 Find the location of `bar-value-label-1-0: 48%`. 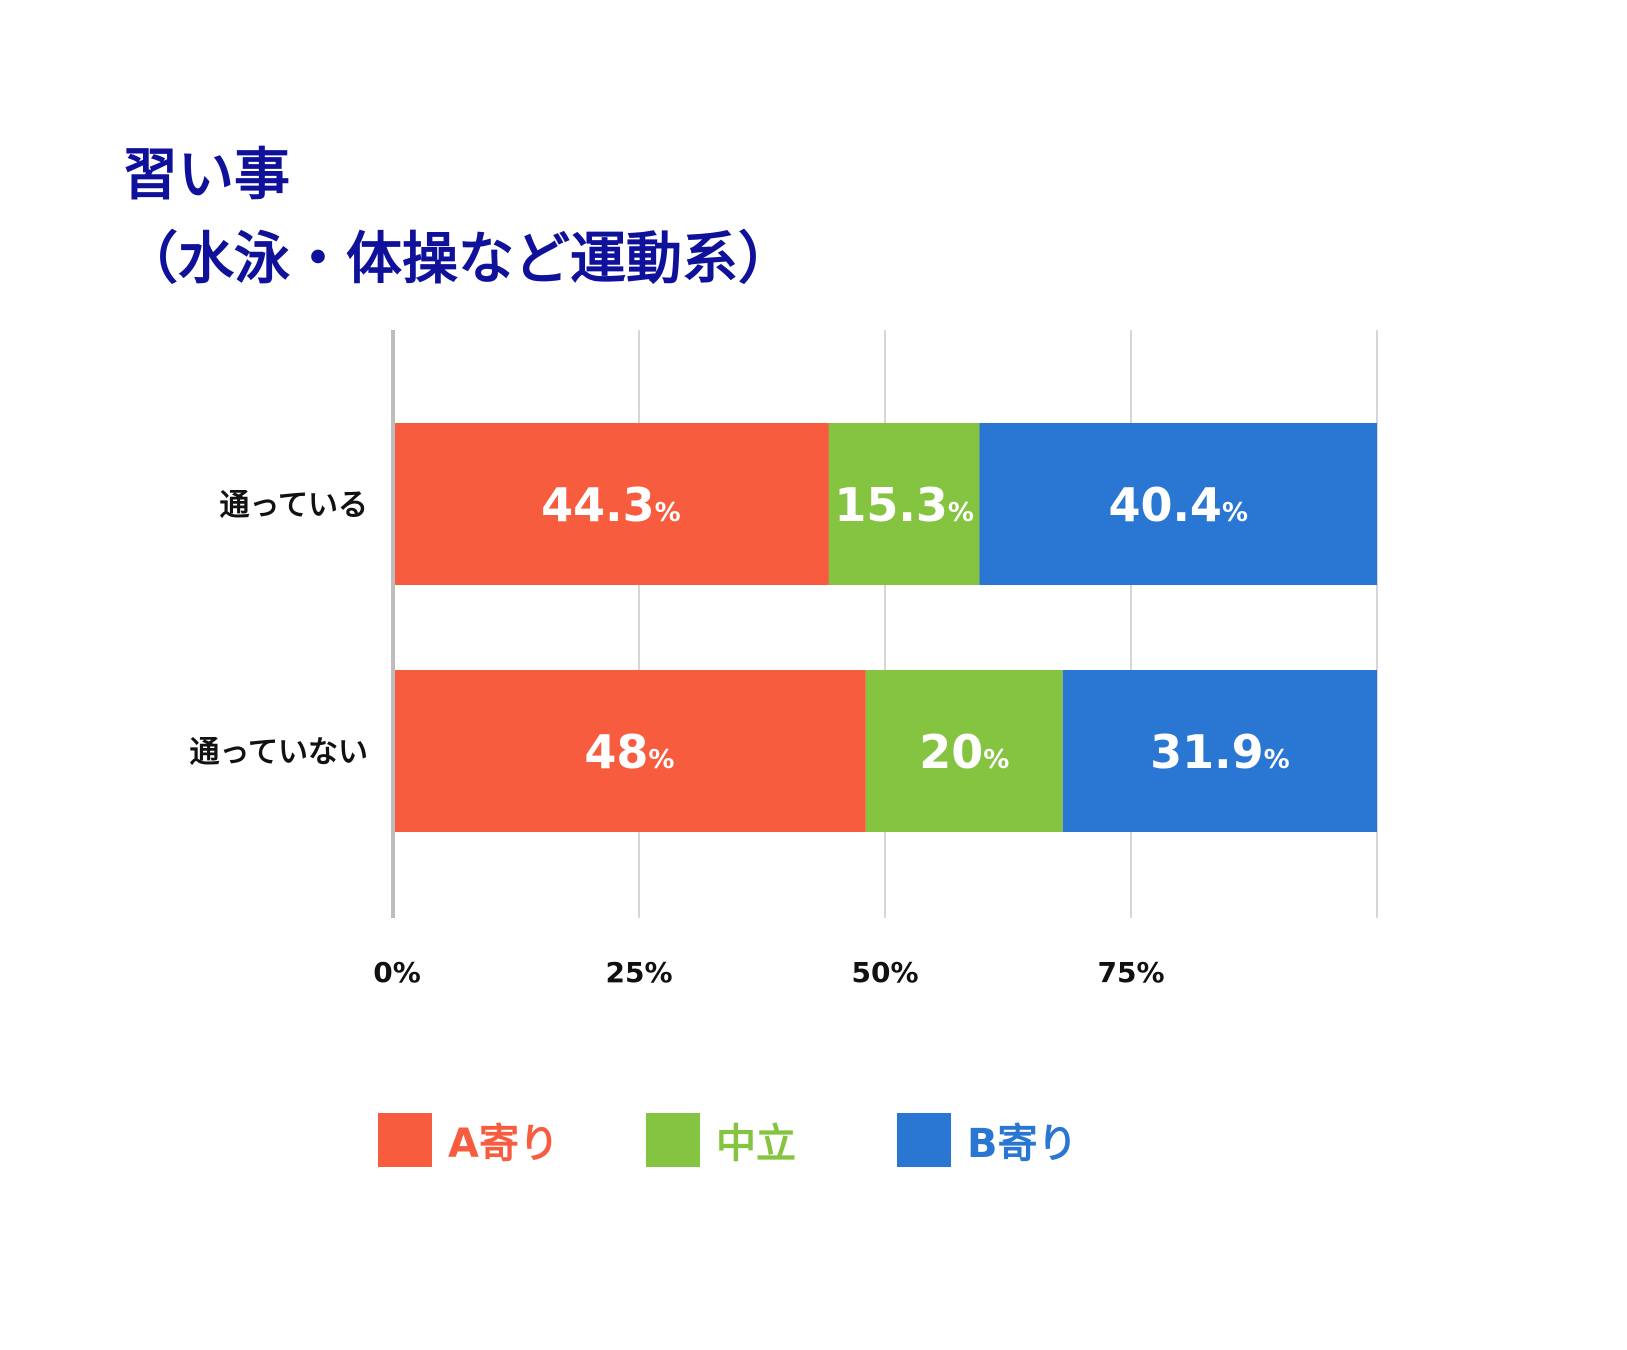

bar-value-label-1-0: 48% is located at coordinates (629, 752).